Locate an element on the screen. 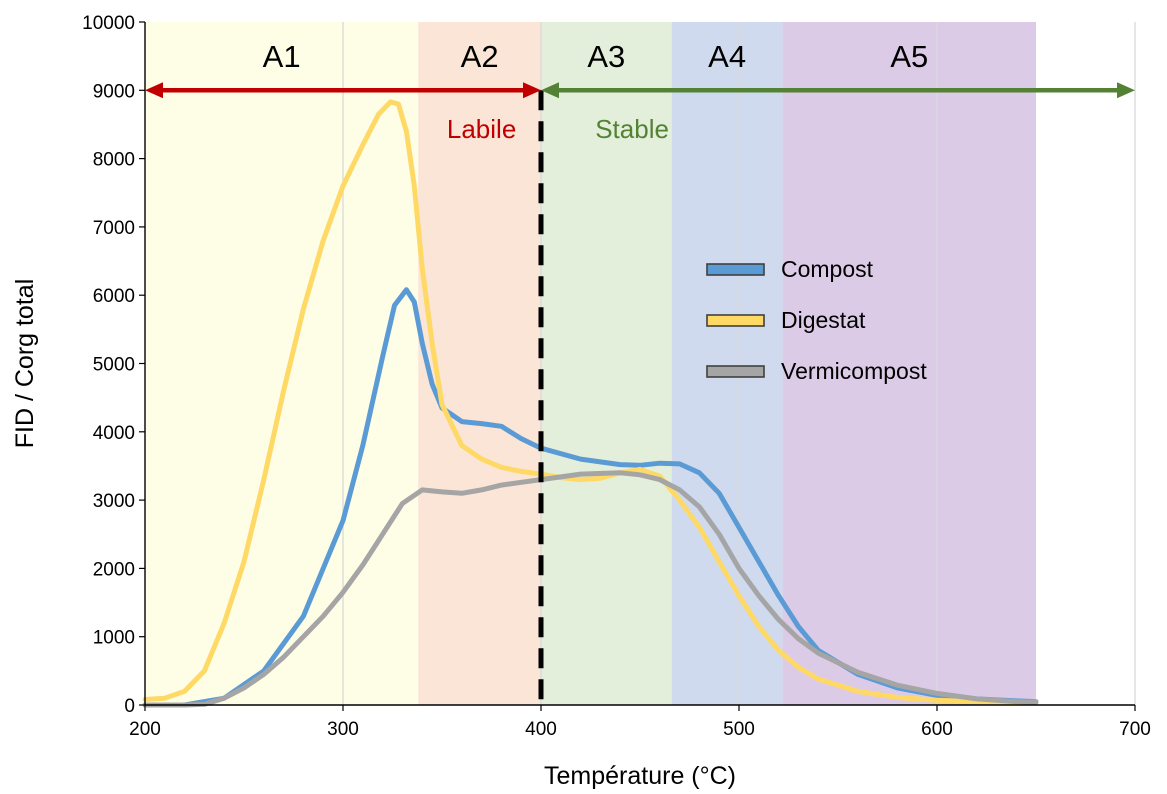 This screenshot has width=1167, height=794. y-tick-label: 3000 is located at coordinates (114, 501).